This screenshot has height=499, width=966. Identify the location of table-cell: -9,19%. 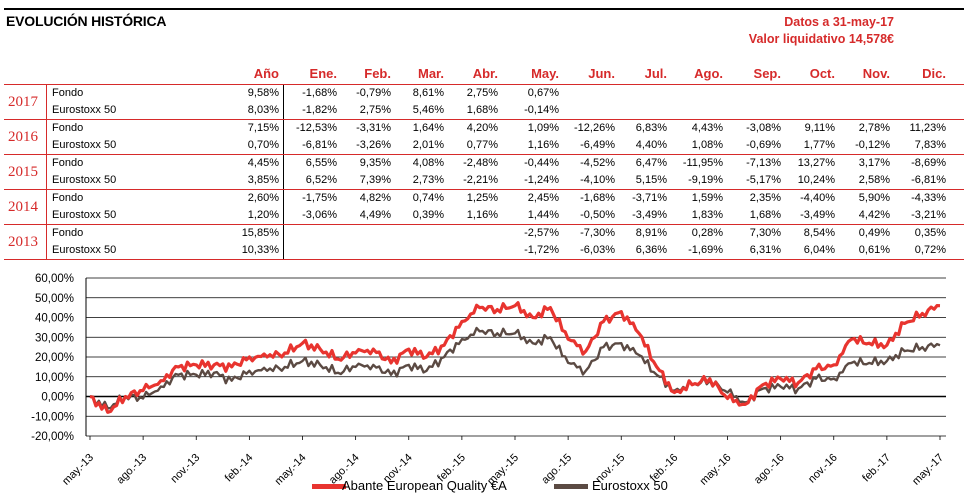
(705, 180).